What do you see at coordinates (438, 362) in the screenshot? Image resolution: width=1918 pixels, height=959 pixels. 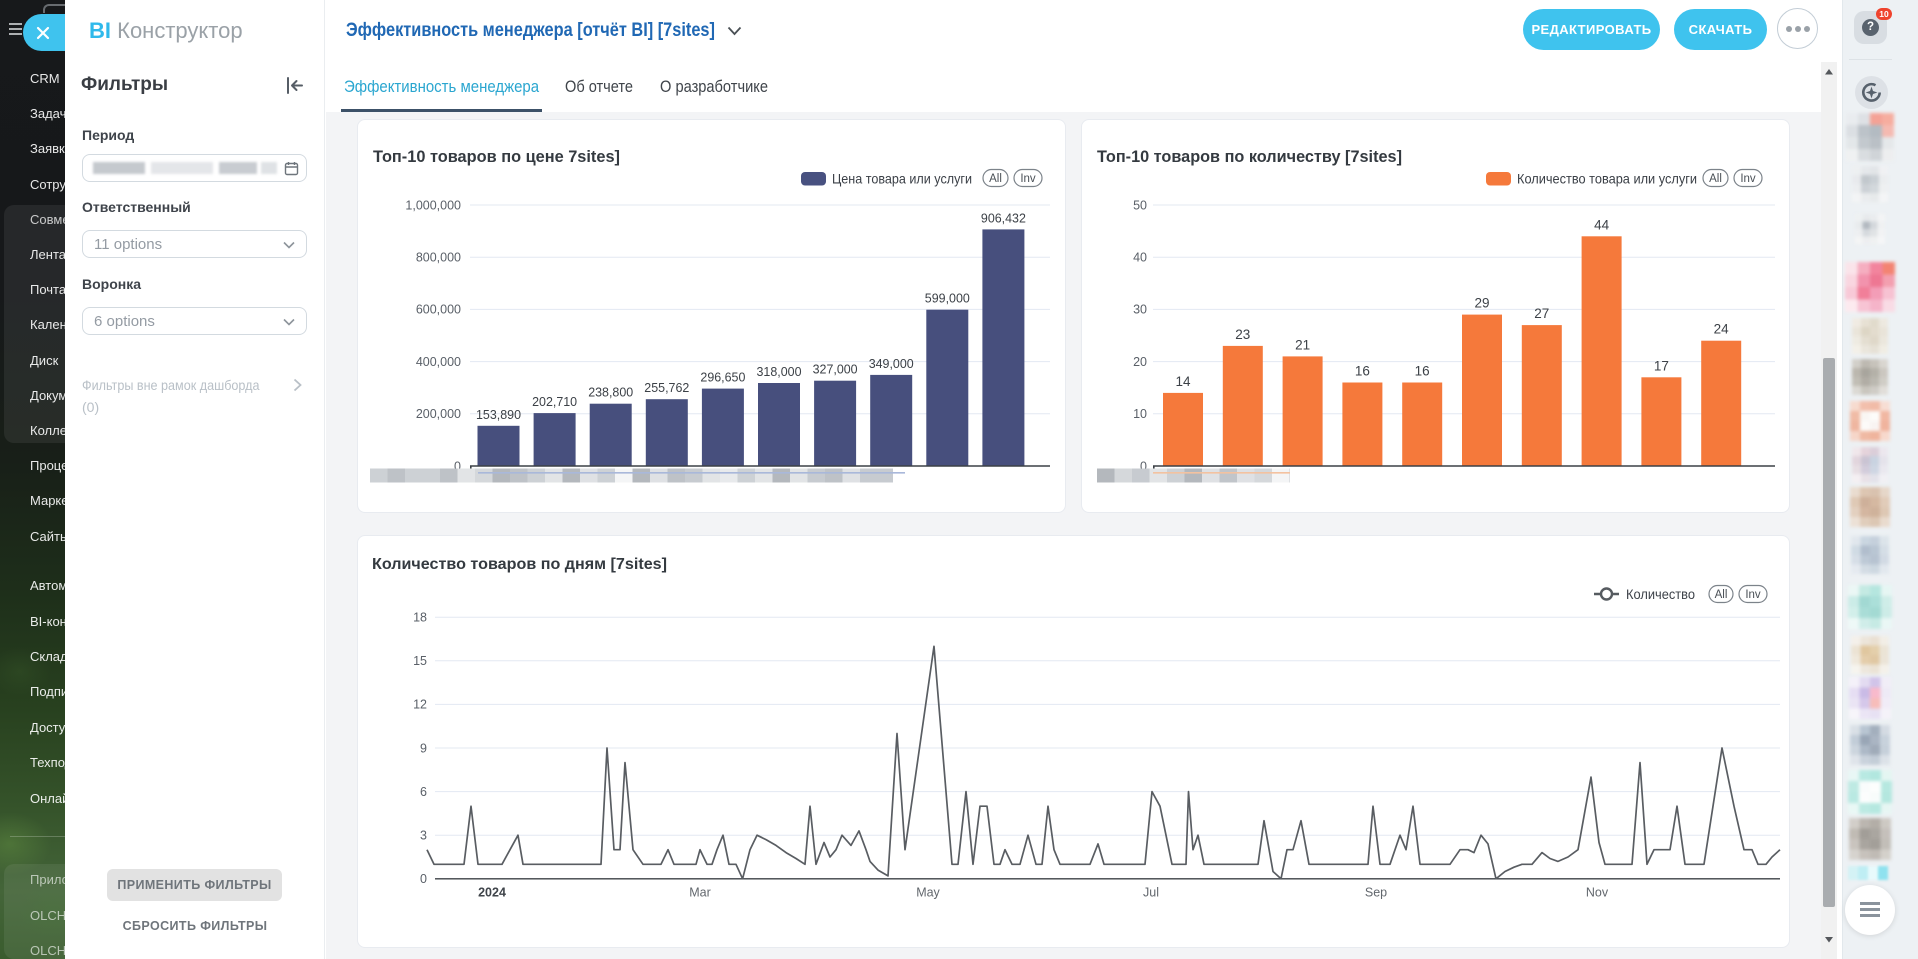 I see `svg-text: 400,000` at bounding box center [438, 362].